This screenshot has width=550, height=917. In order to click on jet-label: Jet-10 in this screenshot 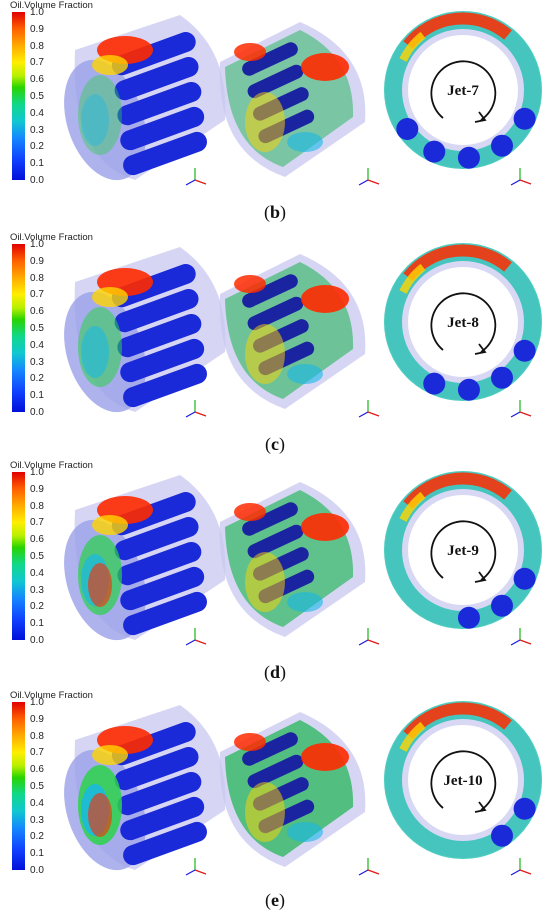, I will do `click(462, 781)`.